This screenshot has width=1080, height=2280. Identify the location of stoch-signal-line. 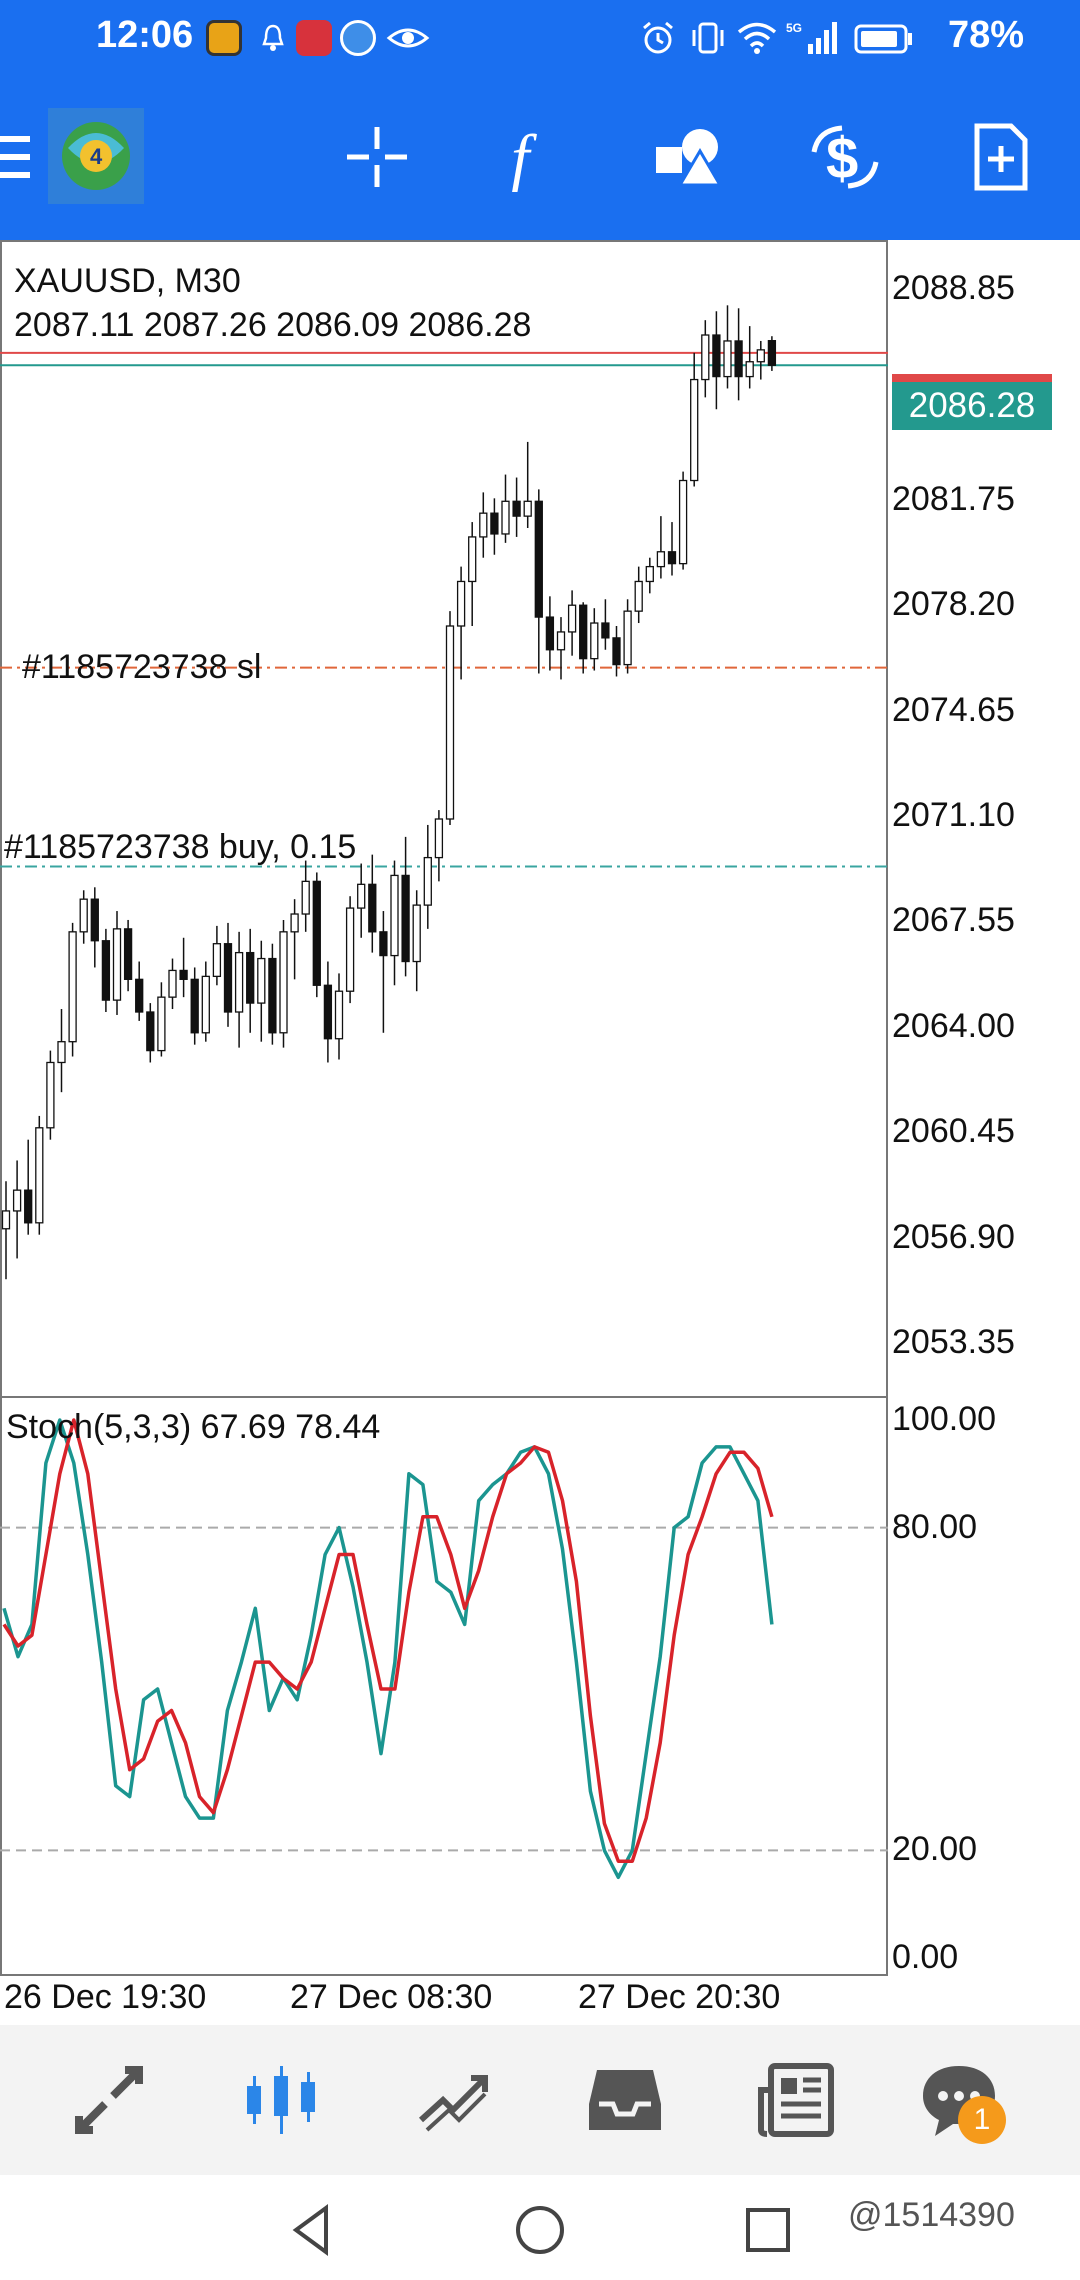
(388, 1640).